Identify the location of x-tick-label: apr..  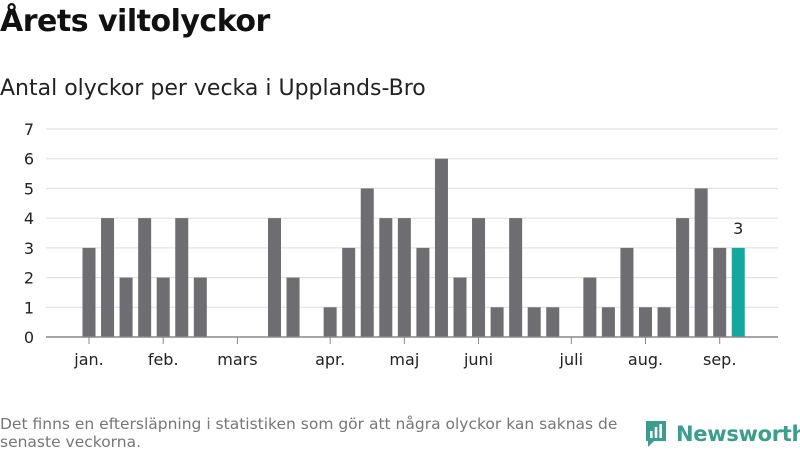
(330, 359).